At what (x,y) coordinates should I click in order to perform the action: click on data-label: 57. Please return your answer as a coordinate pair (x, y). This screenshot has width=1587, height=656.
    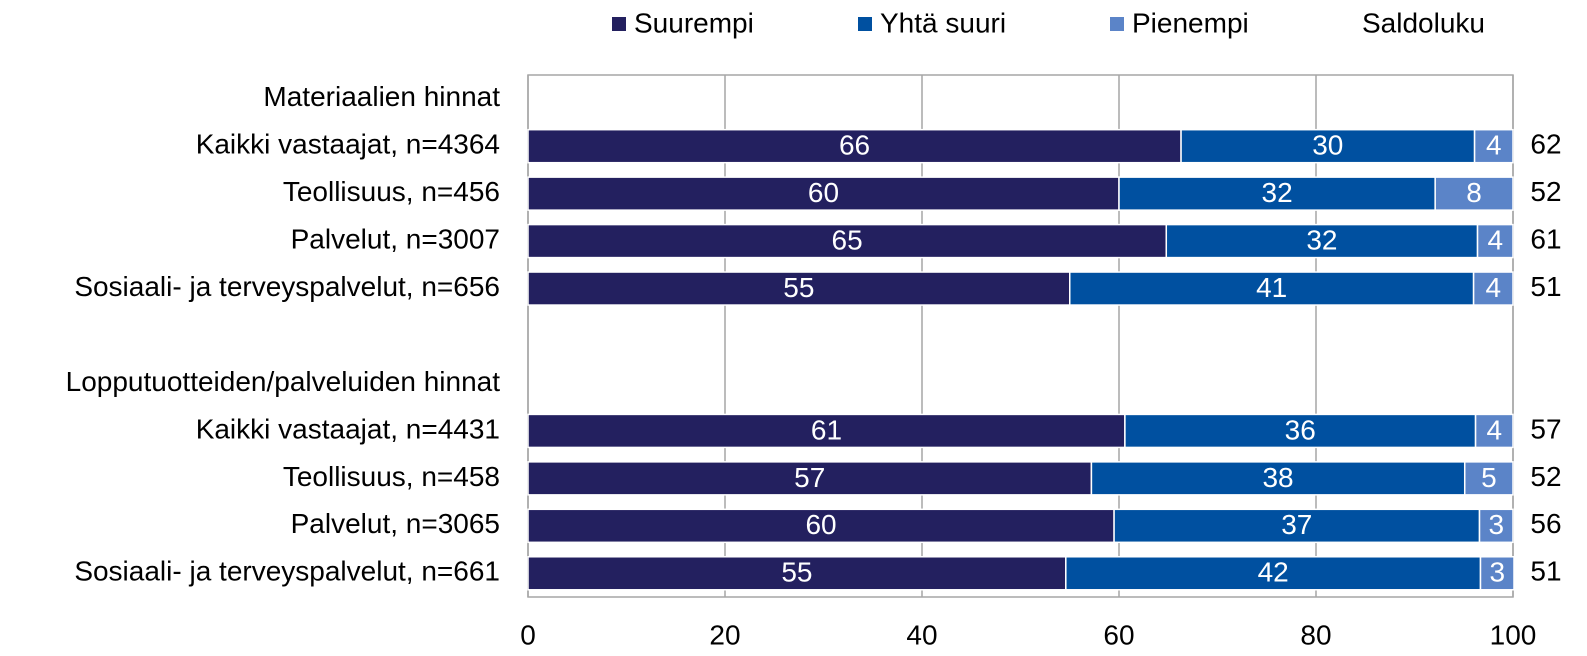
    Looking at the image, I should click on (809, 477).